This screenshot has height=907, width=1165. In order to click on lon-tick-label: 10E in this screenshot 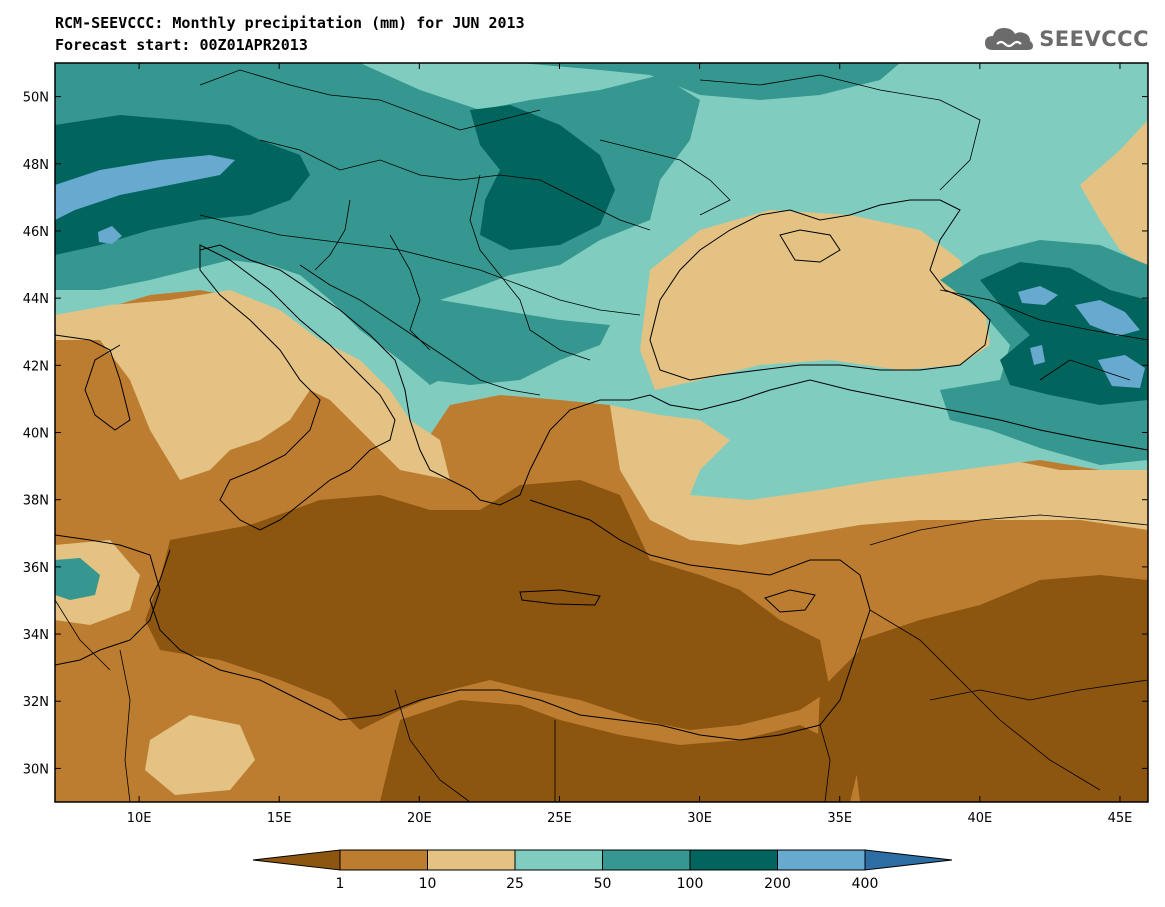, I will do `click(139, 818)`.